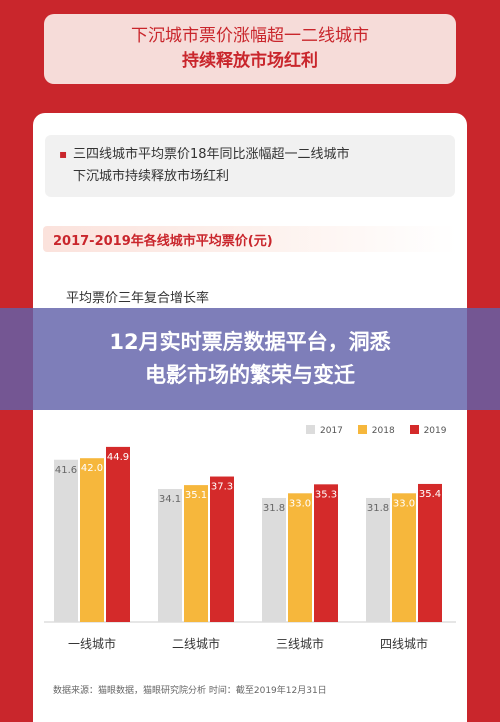  I want to click on legend-label-2018: 2018, so click(383, 431).